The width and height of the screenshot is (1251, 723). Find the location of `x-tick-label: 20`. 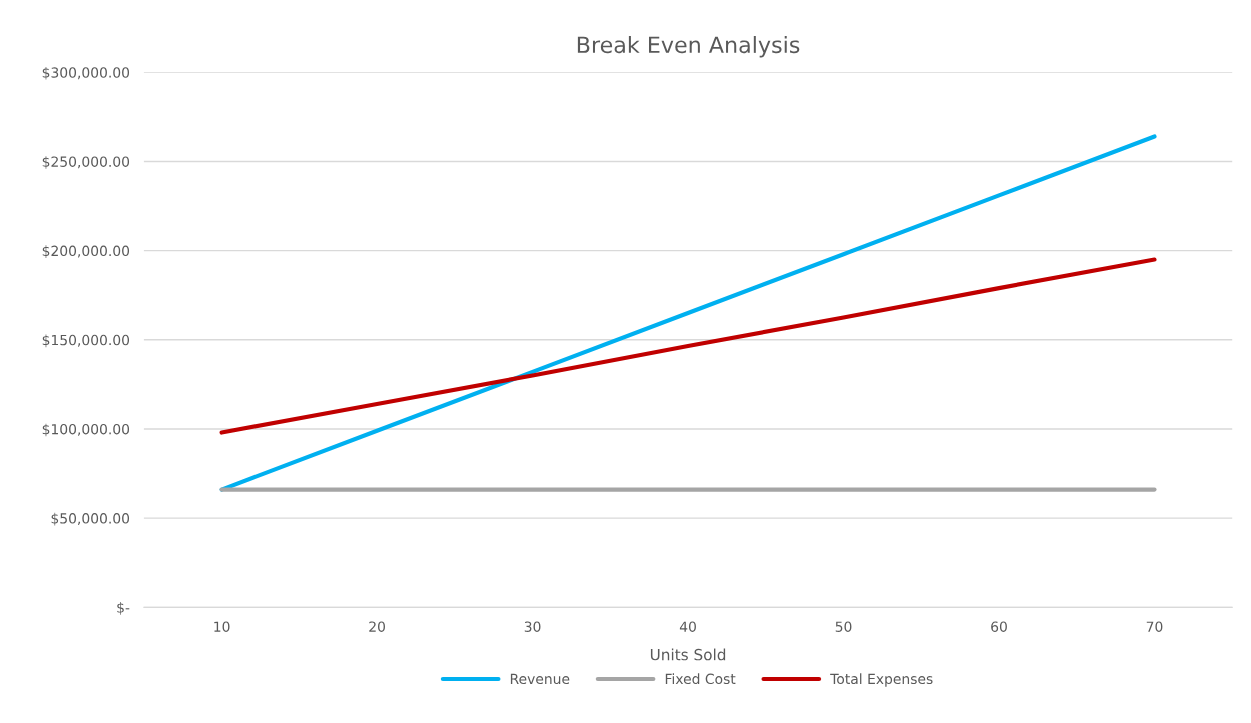

x-tick-label: 20 is located at coordinates (377, 626).